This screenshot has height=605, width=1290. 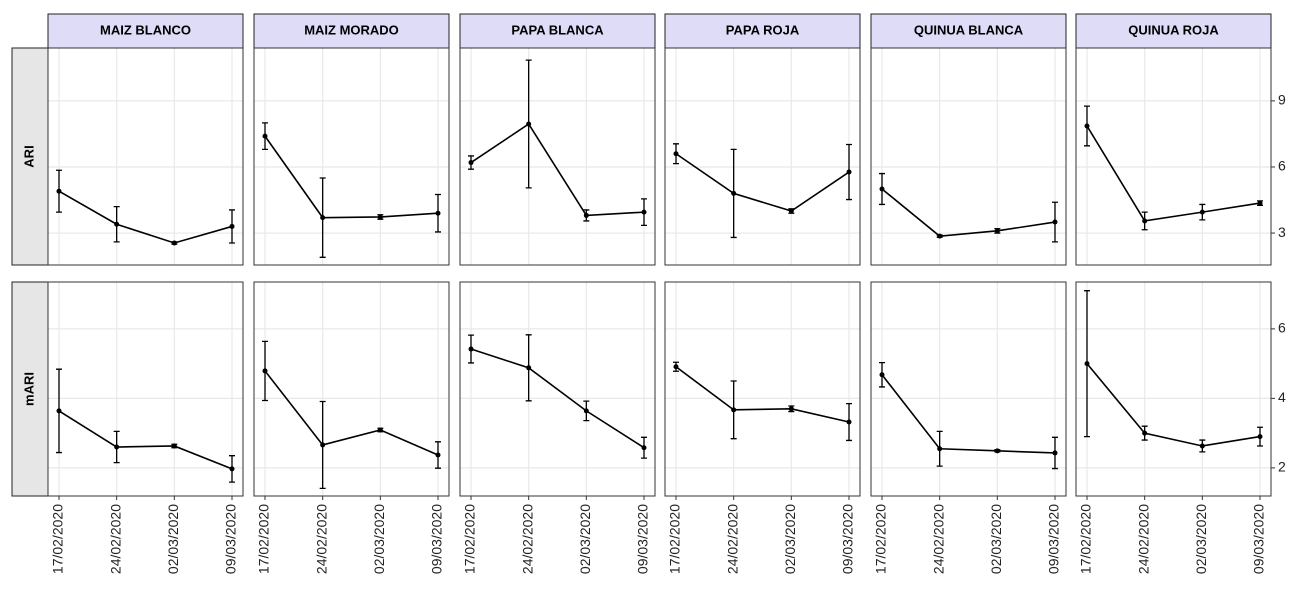 I want to click on column-strip-label: PAPA ROJA, so click(x=763, y=29).